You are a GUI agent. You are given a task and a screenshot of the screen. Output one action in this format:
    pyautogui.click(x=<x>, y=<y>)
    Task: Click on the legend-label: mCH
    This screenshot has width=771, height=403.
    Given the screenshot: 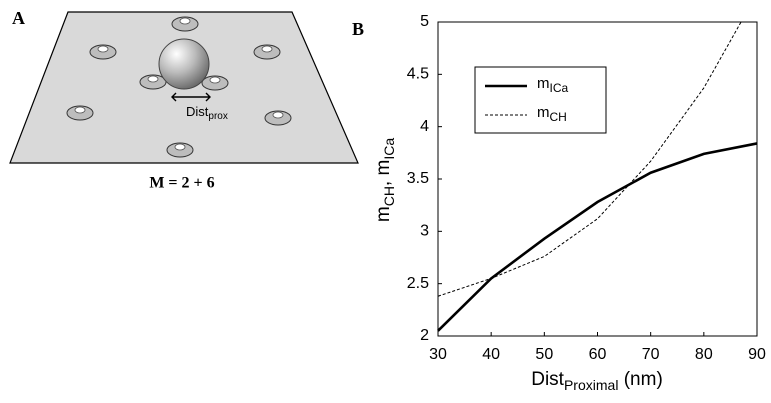 What is the action you would take?
    pyautogui.click(x=552, y=114)
    